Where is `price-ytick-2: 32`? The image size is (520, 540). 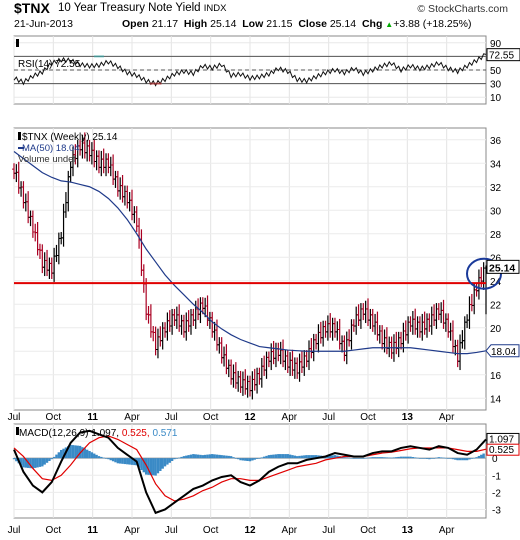 price-ytick-2: 32 is located at coordinates (496, 188).